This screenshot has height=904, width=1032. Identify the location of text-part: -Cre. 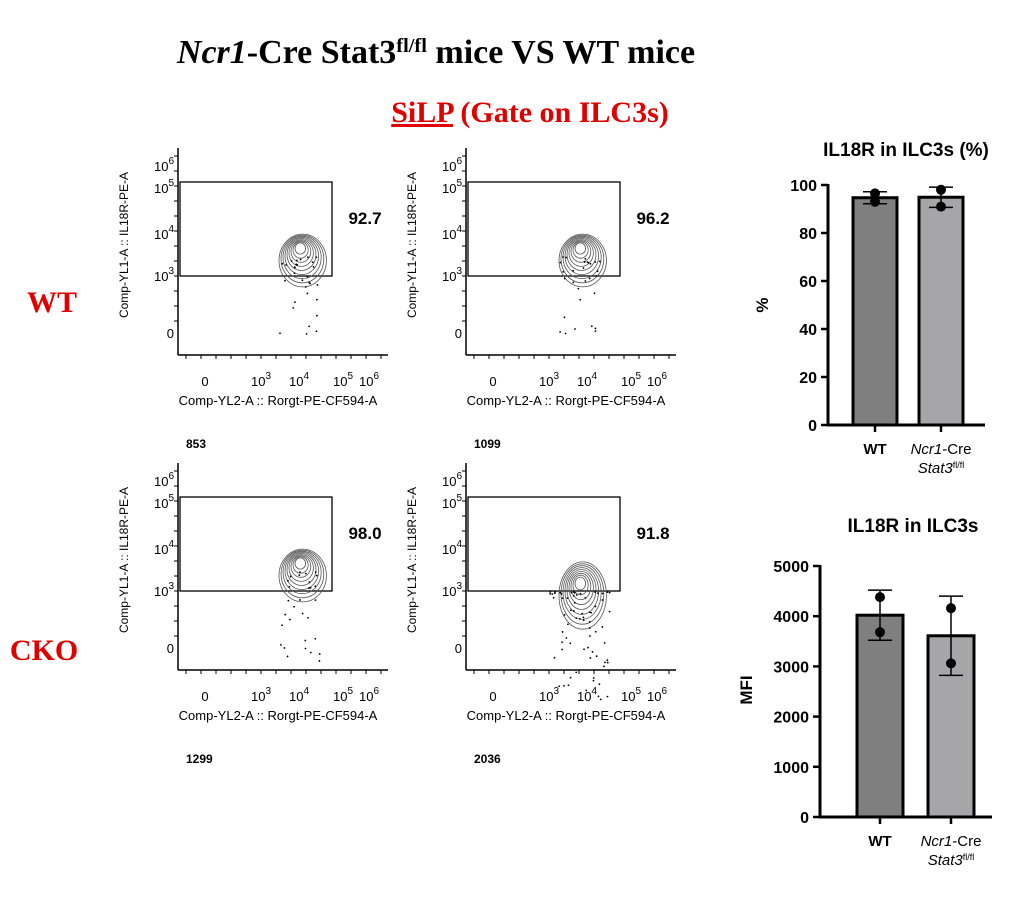
(966, 841).